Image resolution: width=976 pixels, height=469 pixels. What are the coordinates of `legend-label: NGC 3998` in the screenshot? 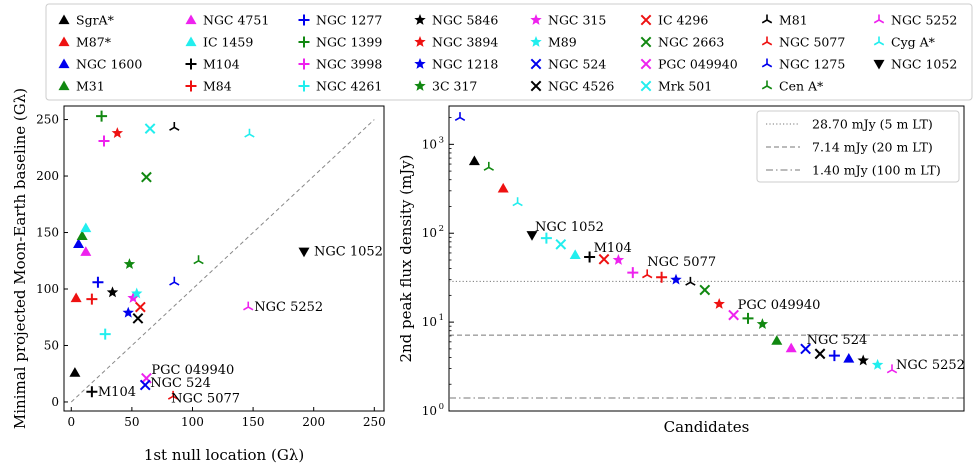 It's located at (349, 64).